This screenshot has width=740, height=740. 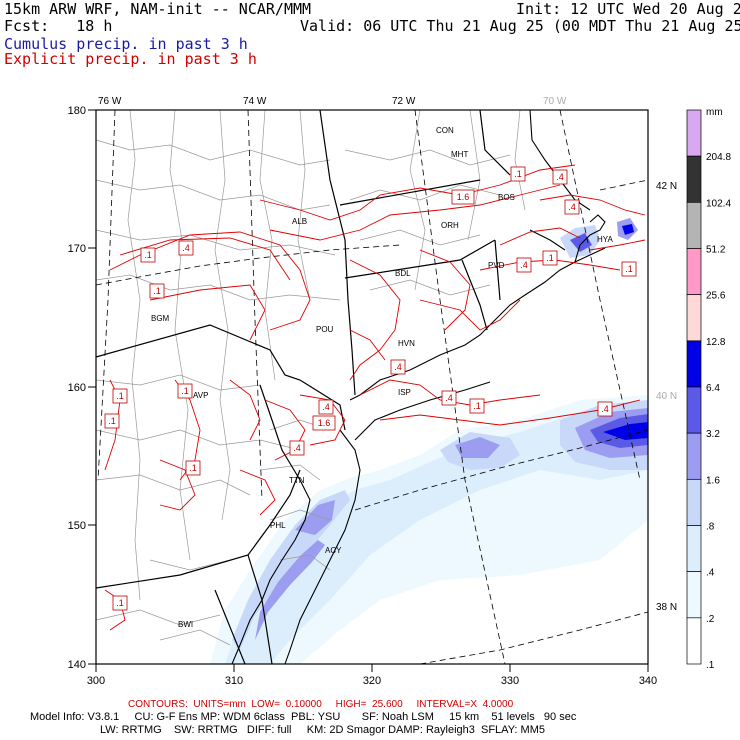 I want to click on legend-cumulus-label: Cumulus precip. in past 3 h, so click(x=126, y=44).